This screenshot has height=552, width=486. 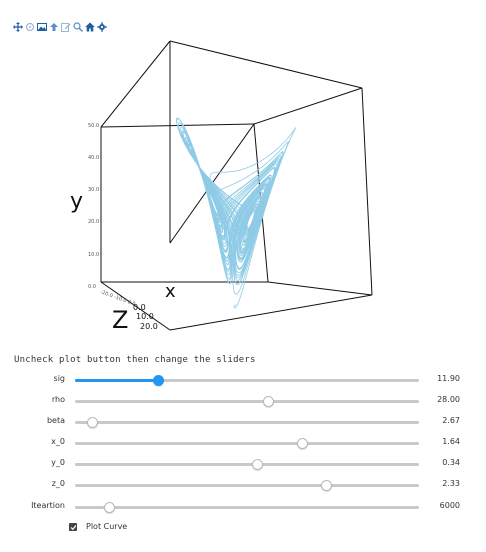 I want to click on z-tick-label: 0.0, so click(x=139, y=307).